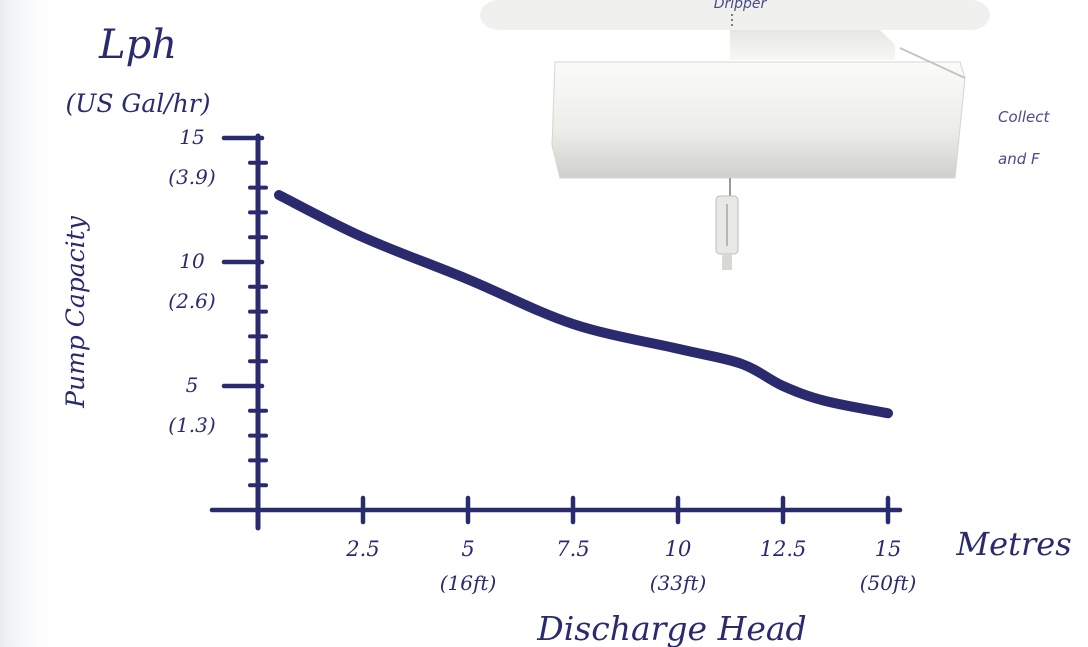 This screenshot has height=647, width=1088. What do you see at coordinates (243, 262) in the screenshot?
I see `y-major-ticks` at bounding box center [243, 262].